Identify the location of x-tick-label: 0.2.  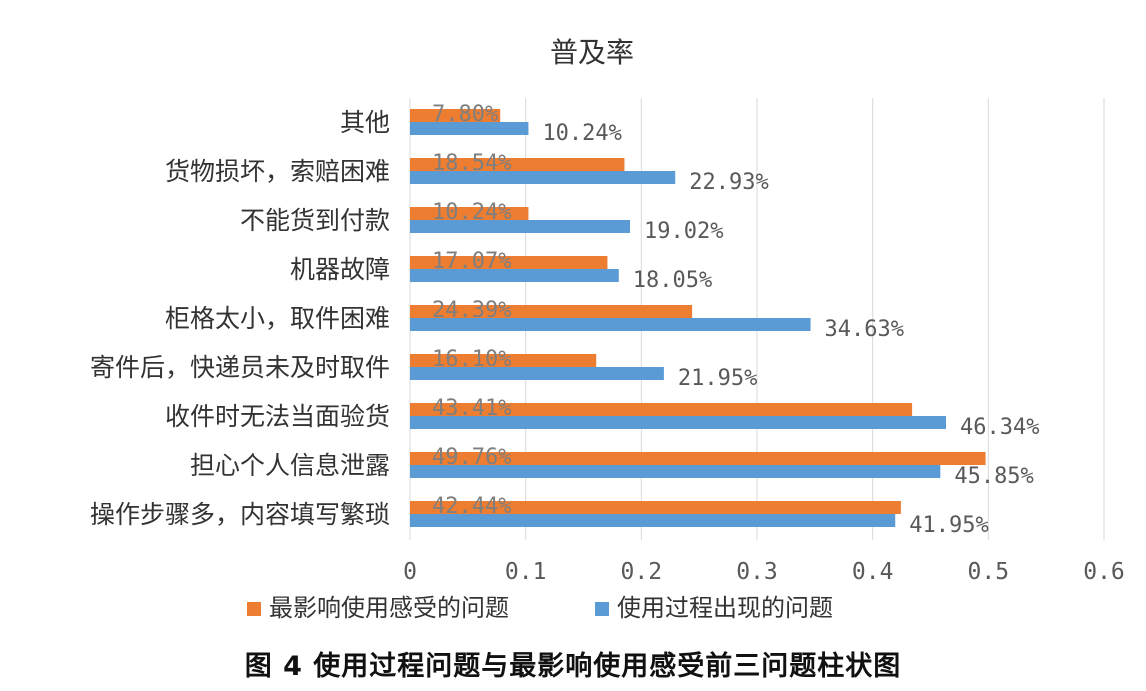
(642, 572).